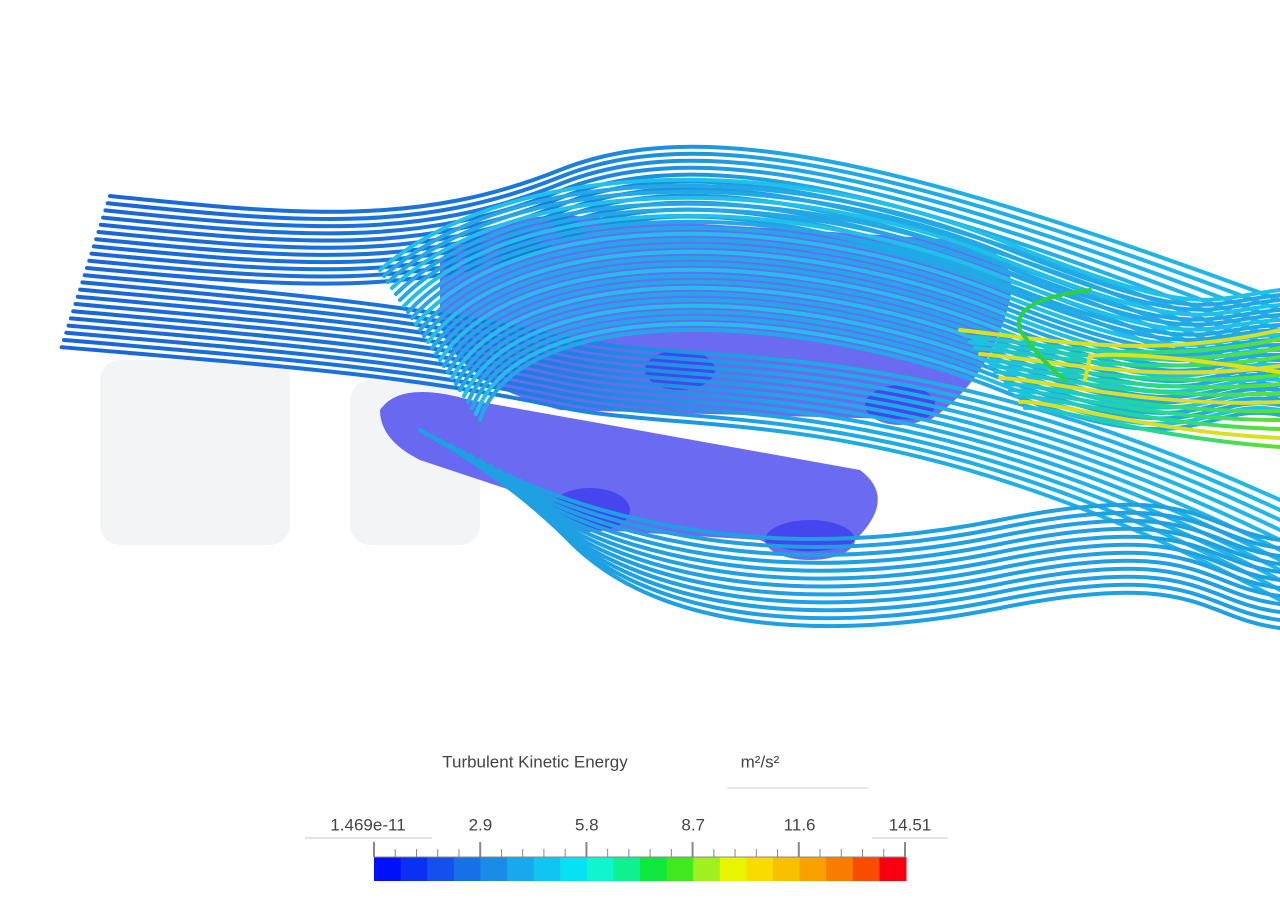 This screenshot has height=905, width=1280. I want to click on legend-unit: m²/s², so click(760, 761).